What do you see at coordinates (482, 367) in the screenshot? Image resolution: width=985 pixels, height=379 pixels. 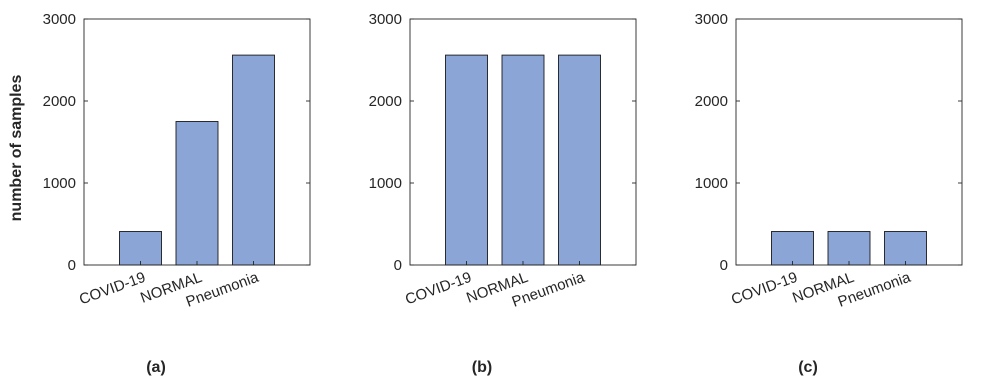 I see `panel-label: (b)` at bounding box center [482, 367].